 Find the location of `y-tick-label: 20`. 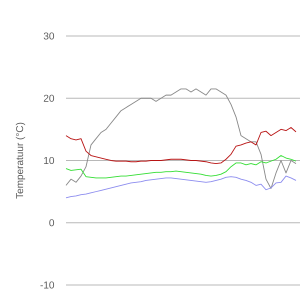

y-tick-label: 20 is located at coordinates (49, 98).